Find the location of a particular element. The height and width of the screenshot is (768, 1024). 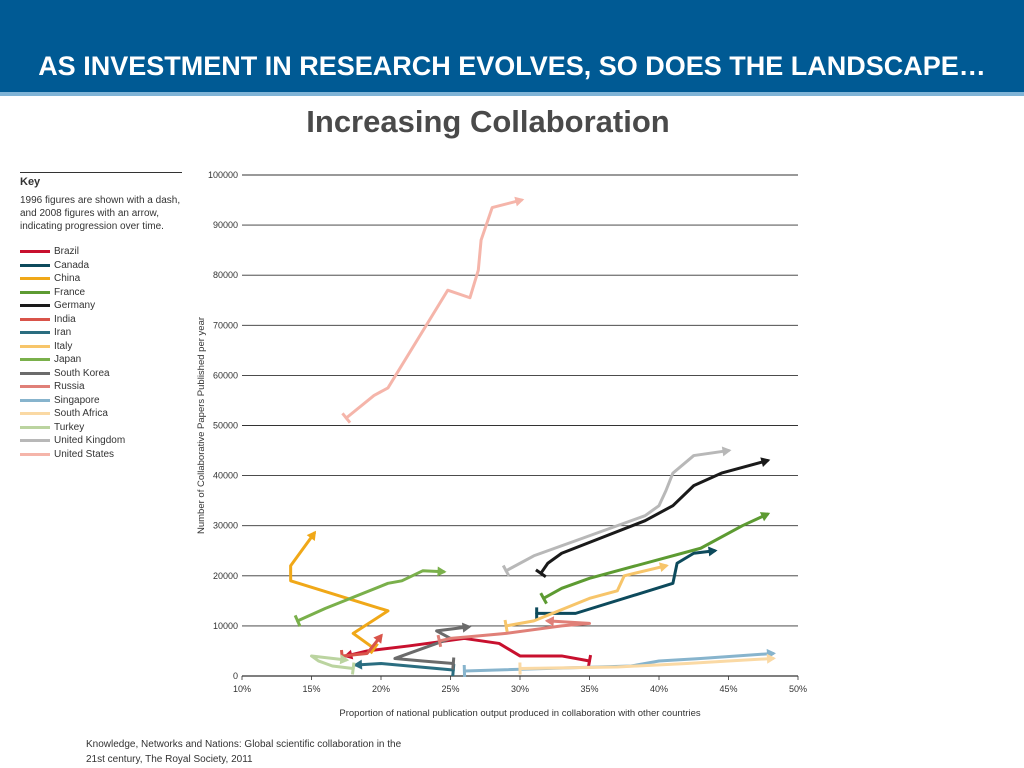

start-dash-italy is located at coordinates (506, 626).